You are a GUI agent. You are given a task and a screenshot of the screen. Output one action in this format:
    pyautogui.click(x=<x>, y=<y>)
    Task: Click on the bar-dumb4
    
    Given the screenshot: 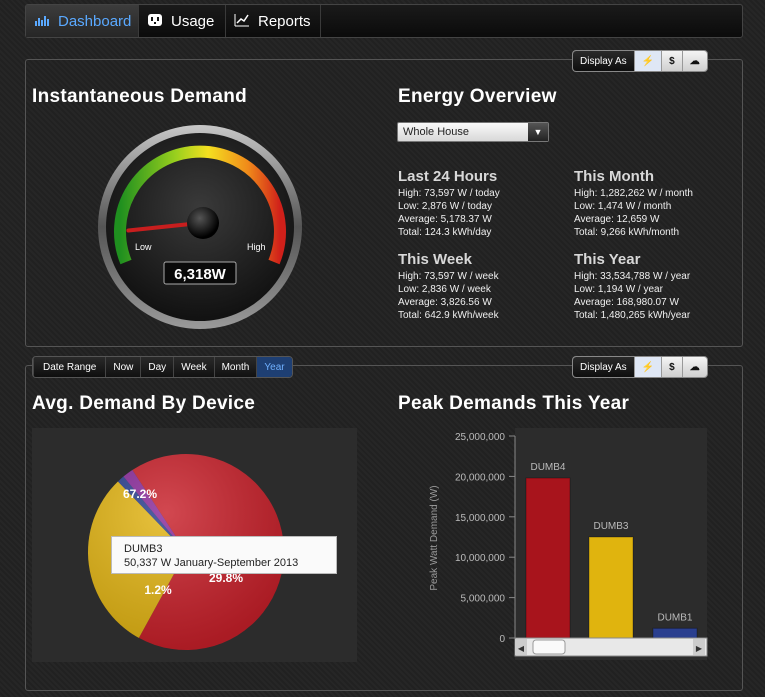 What is the action you would take?
    pyautogui.click(x=548, y=558)
    